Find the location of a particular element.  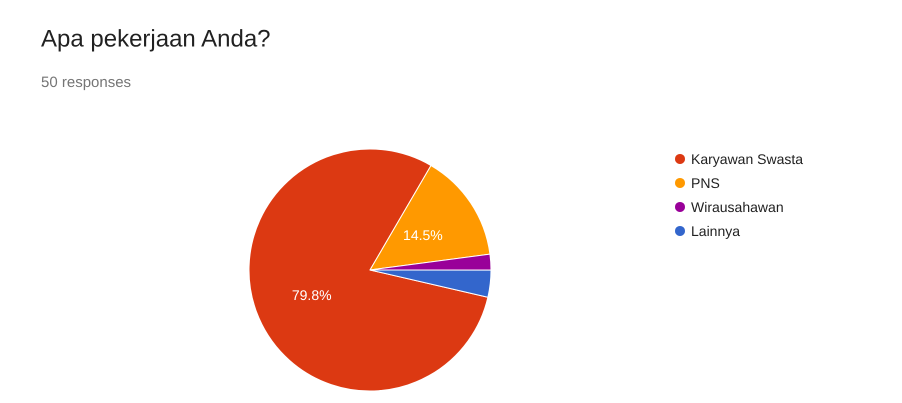

chart-title: Apa pekerjaan Anda? is located at coordinates (156, 39).